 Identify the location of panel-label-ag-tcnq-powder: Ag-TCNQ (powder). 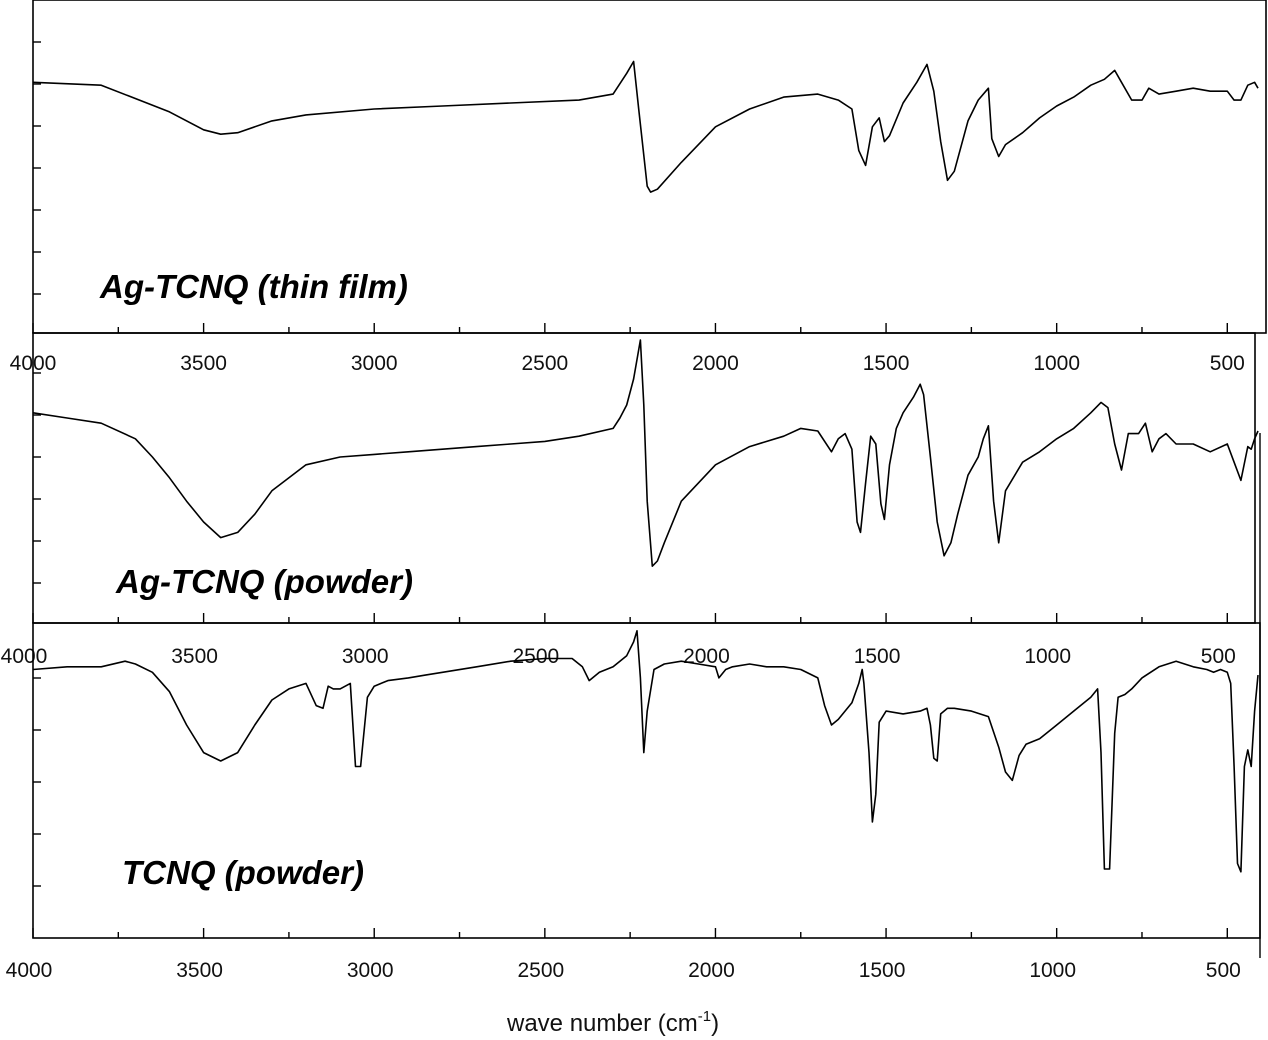
(264, 581).